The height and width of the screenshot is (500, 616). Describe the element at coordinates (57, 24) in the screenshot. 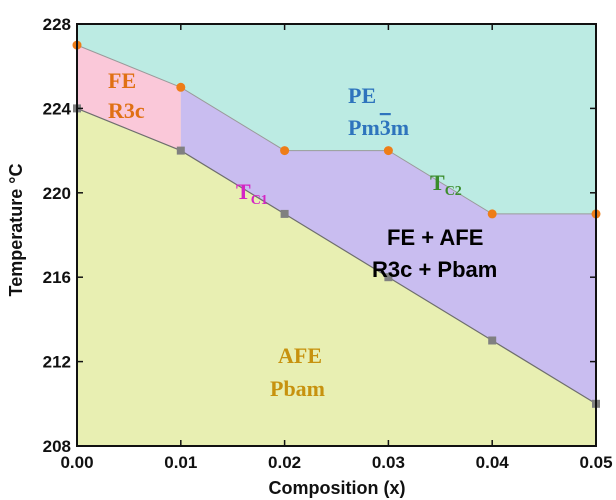

I see `y-tick-label-5: 228` at that location.